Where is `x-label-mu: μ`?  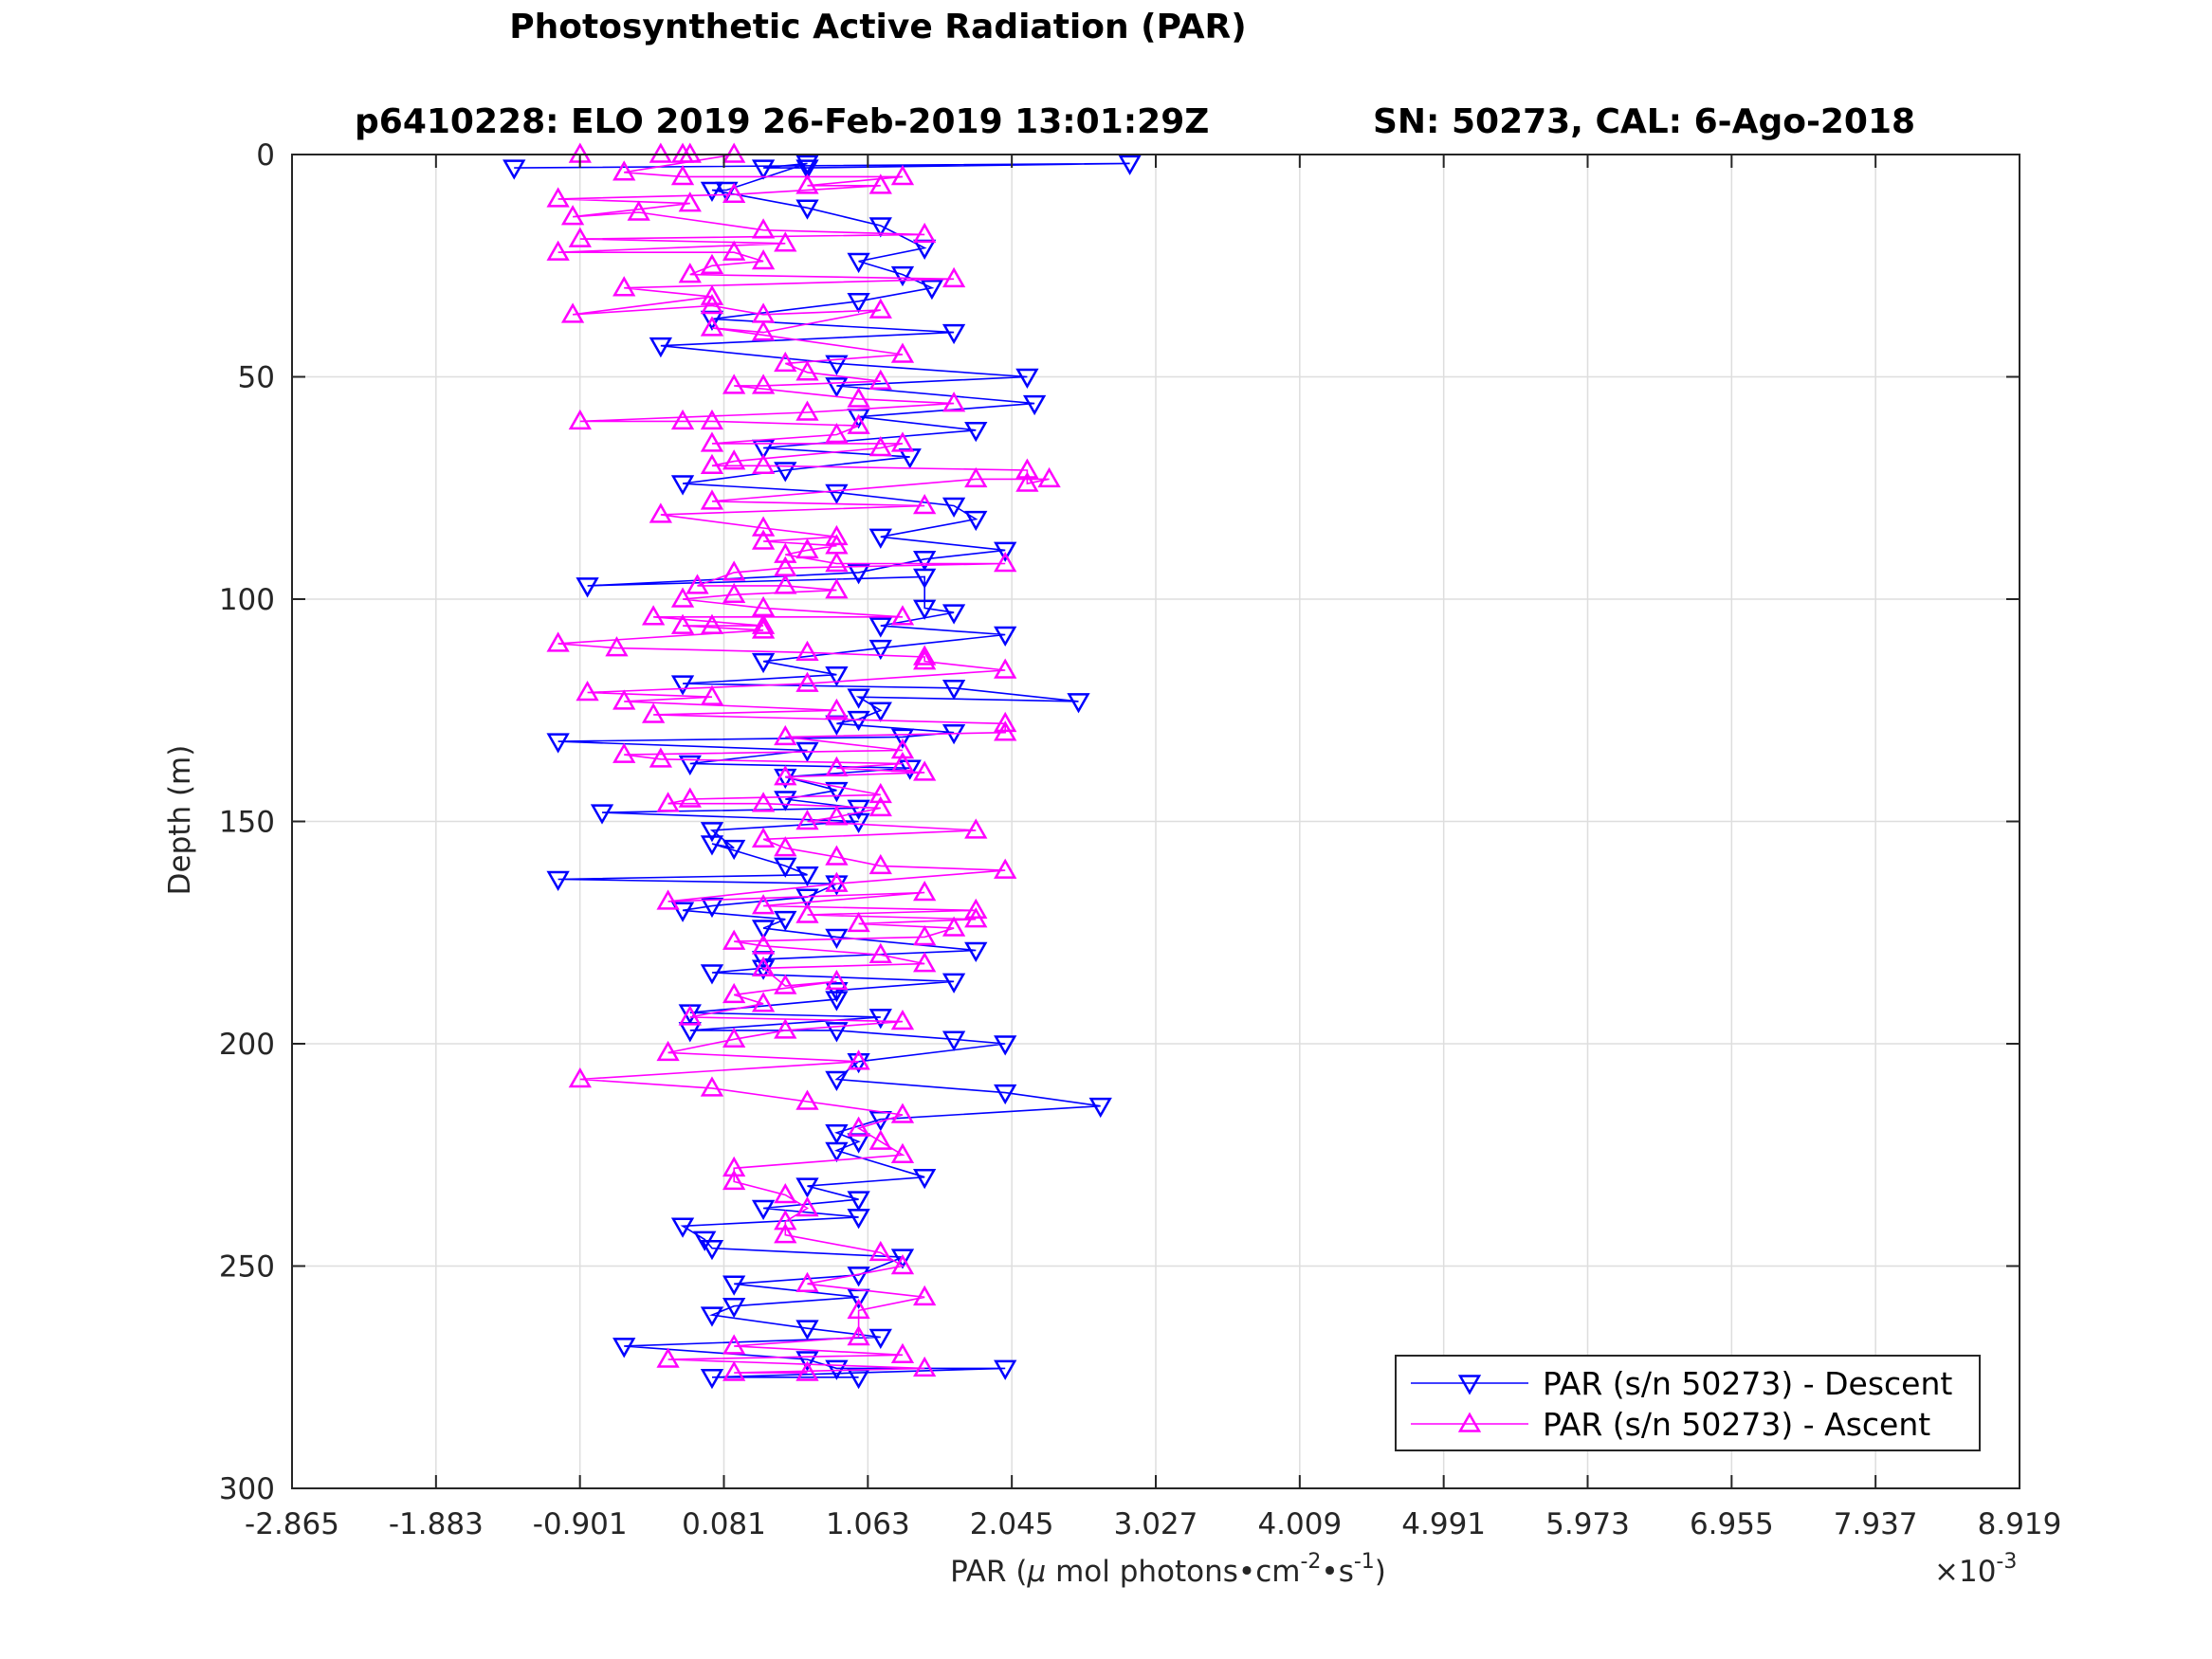
x-label-mu: μ is located at coordinates (1037, 1572).